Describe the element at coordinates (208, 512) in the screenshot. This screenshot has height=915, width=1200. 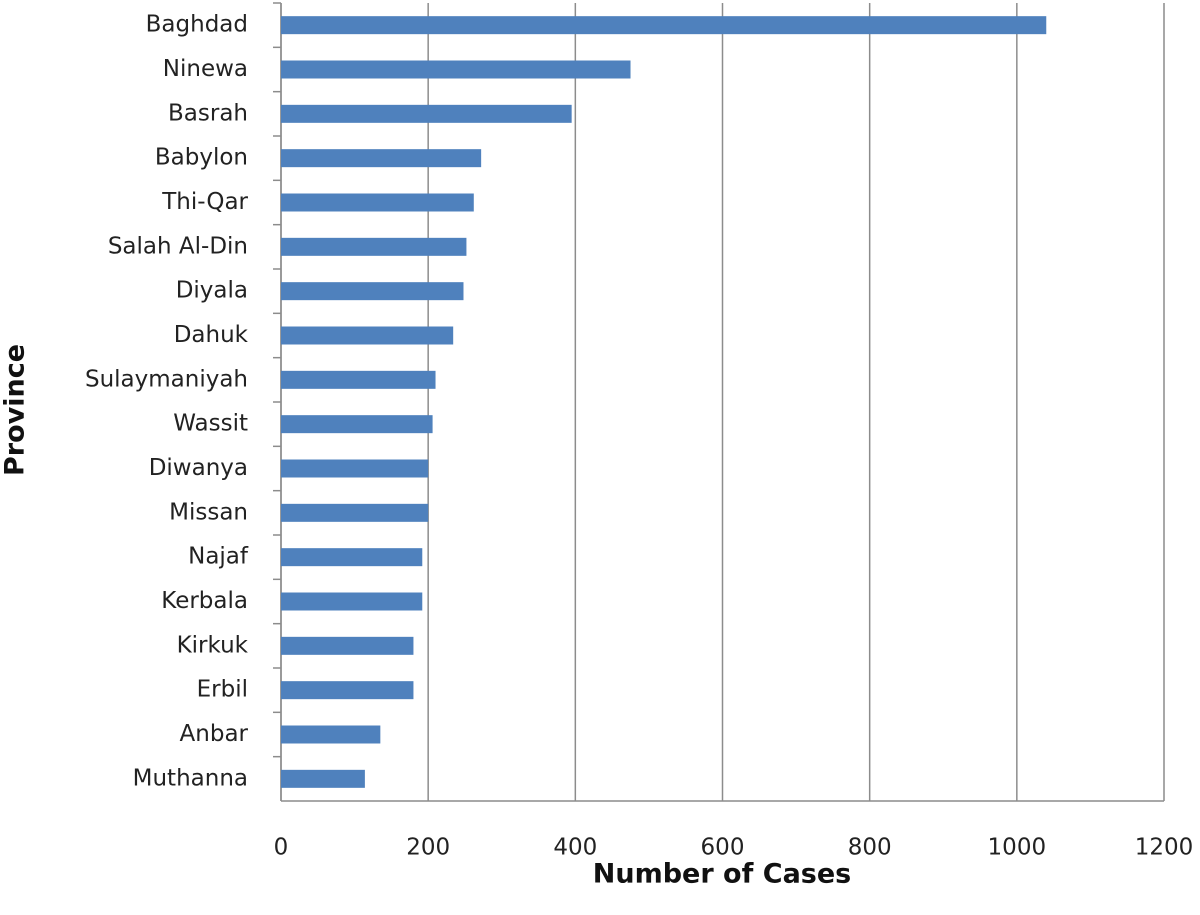
I see `y-tick-label: Missan` at that location.